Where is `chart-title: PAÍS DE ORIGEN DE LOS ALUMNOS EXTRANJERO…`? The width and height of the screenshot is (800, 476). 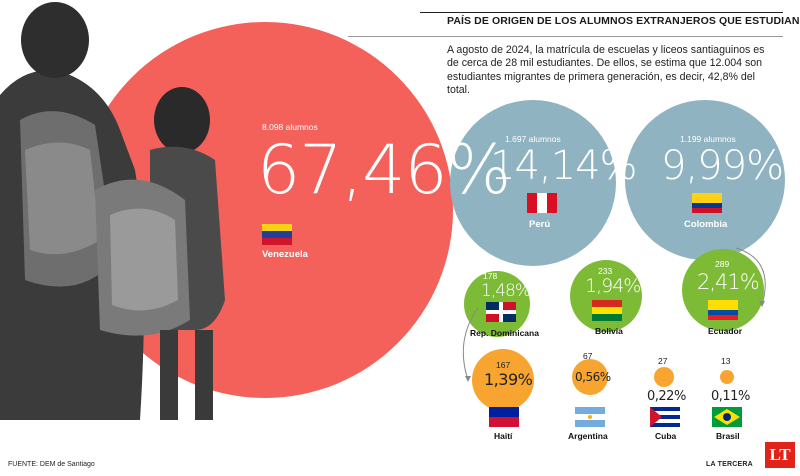 chart-title: PAÍS DE ORIGEN DE LOS ALUMNOS EXTRANJERO… is located at coordinates (623, 21).